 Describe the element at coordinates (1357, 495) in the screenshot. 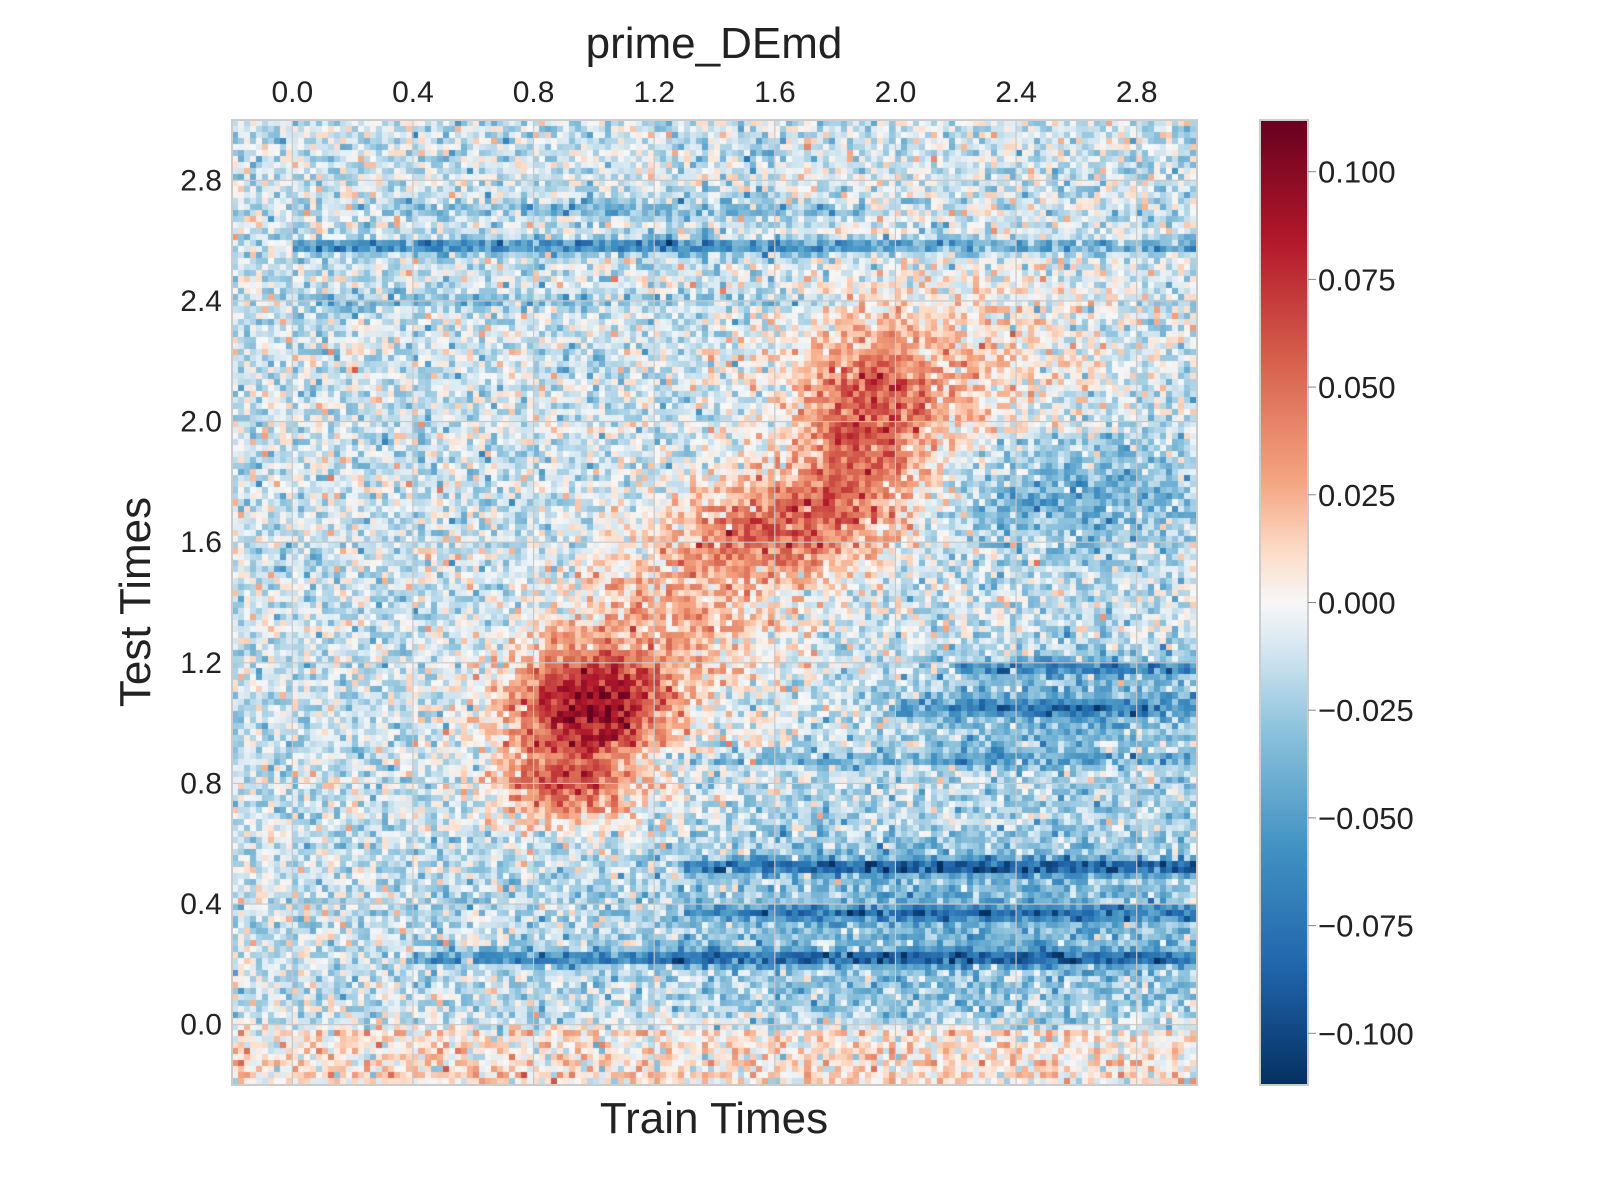

I see `colorbar-tick-label: 0.025` at that location.